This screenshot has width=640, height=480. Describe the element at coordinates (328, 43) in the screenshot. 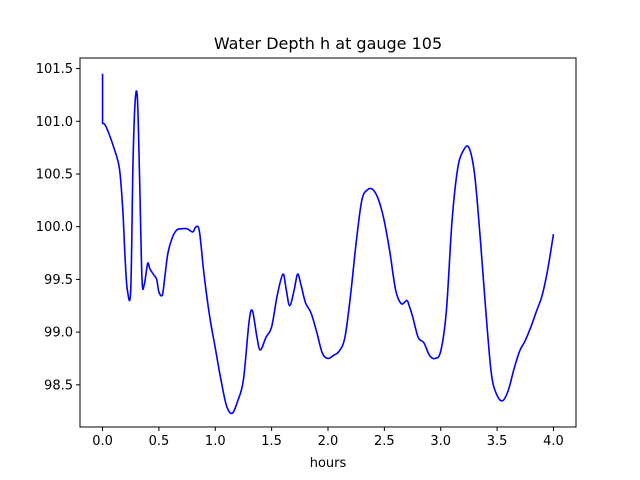

I see `chart-title: Water Depth h at gauge 105` at that location.